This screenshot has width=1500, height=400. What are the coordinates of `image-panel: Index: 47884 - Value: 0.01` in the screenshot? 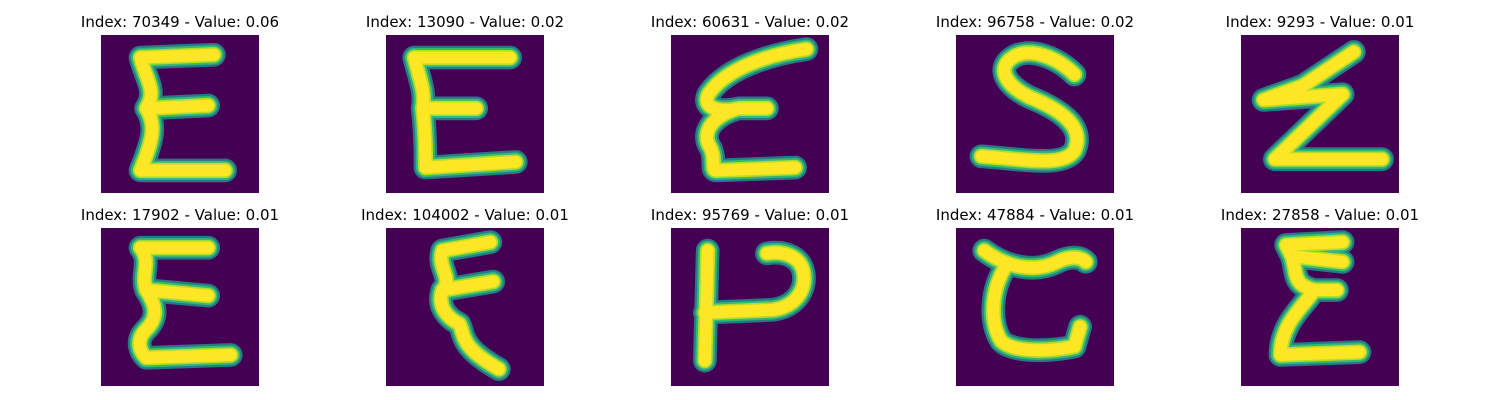 It's located at (1035, 295).